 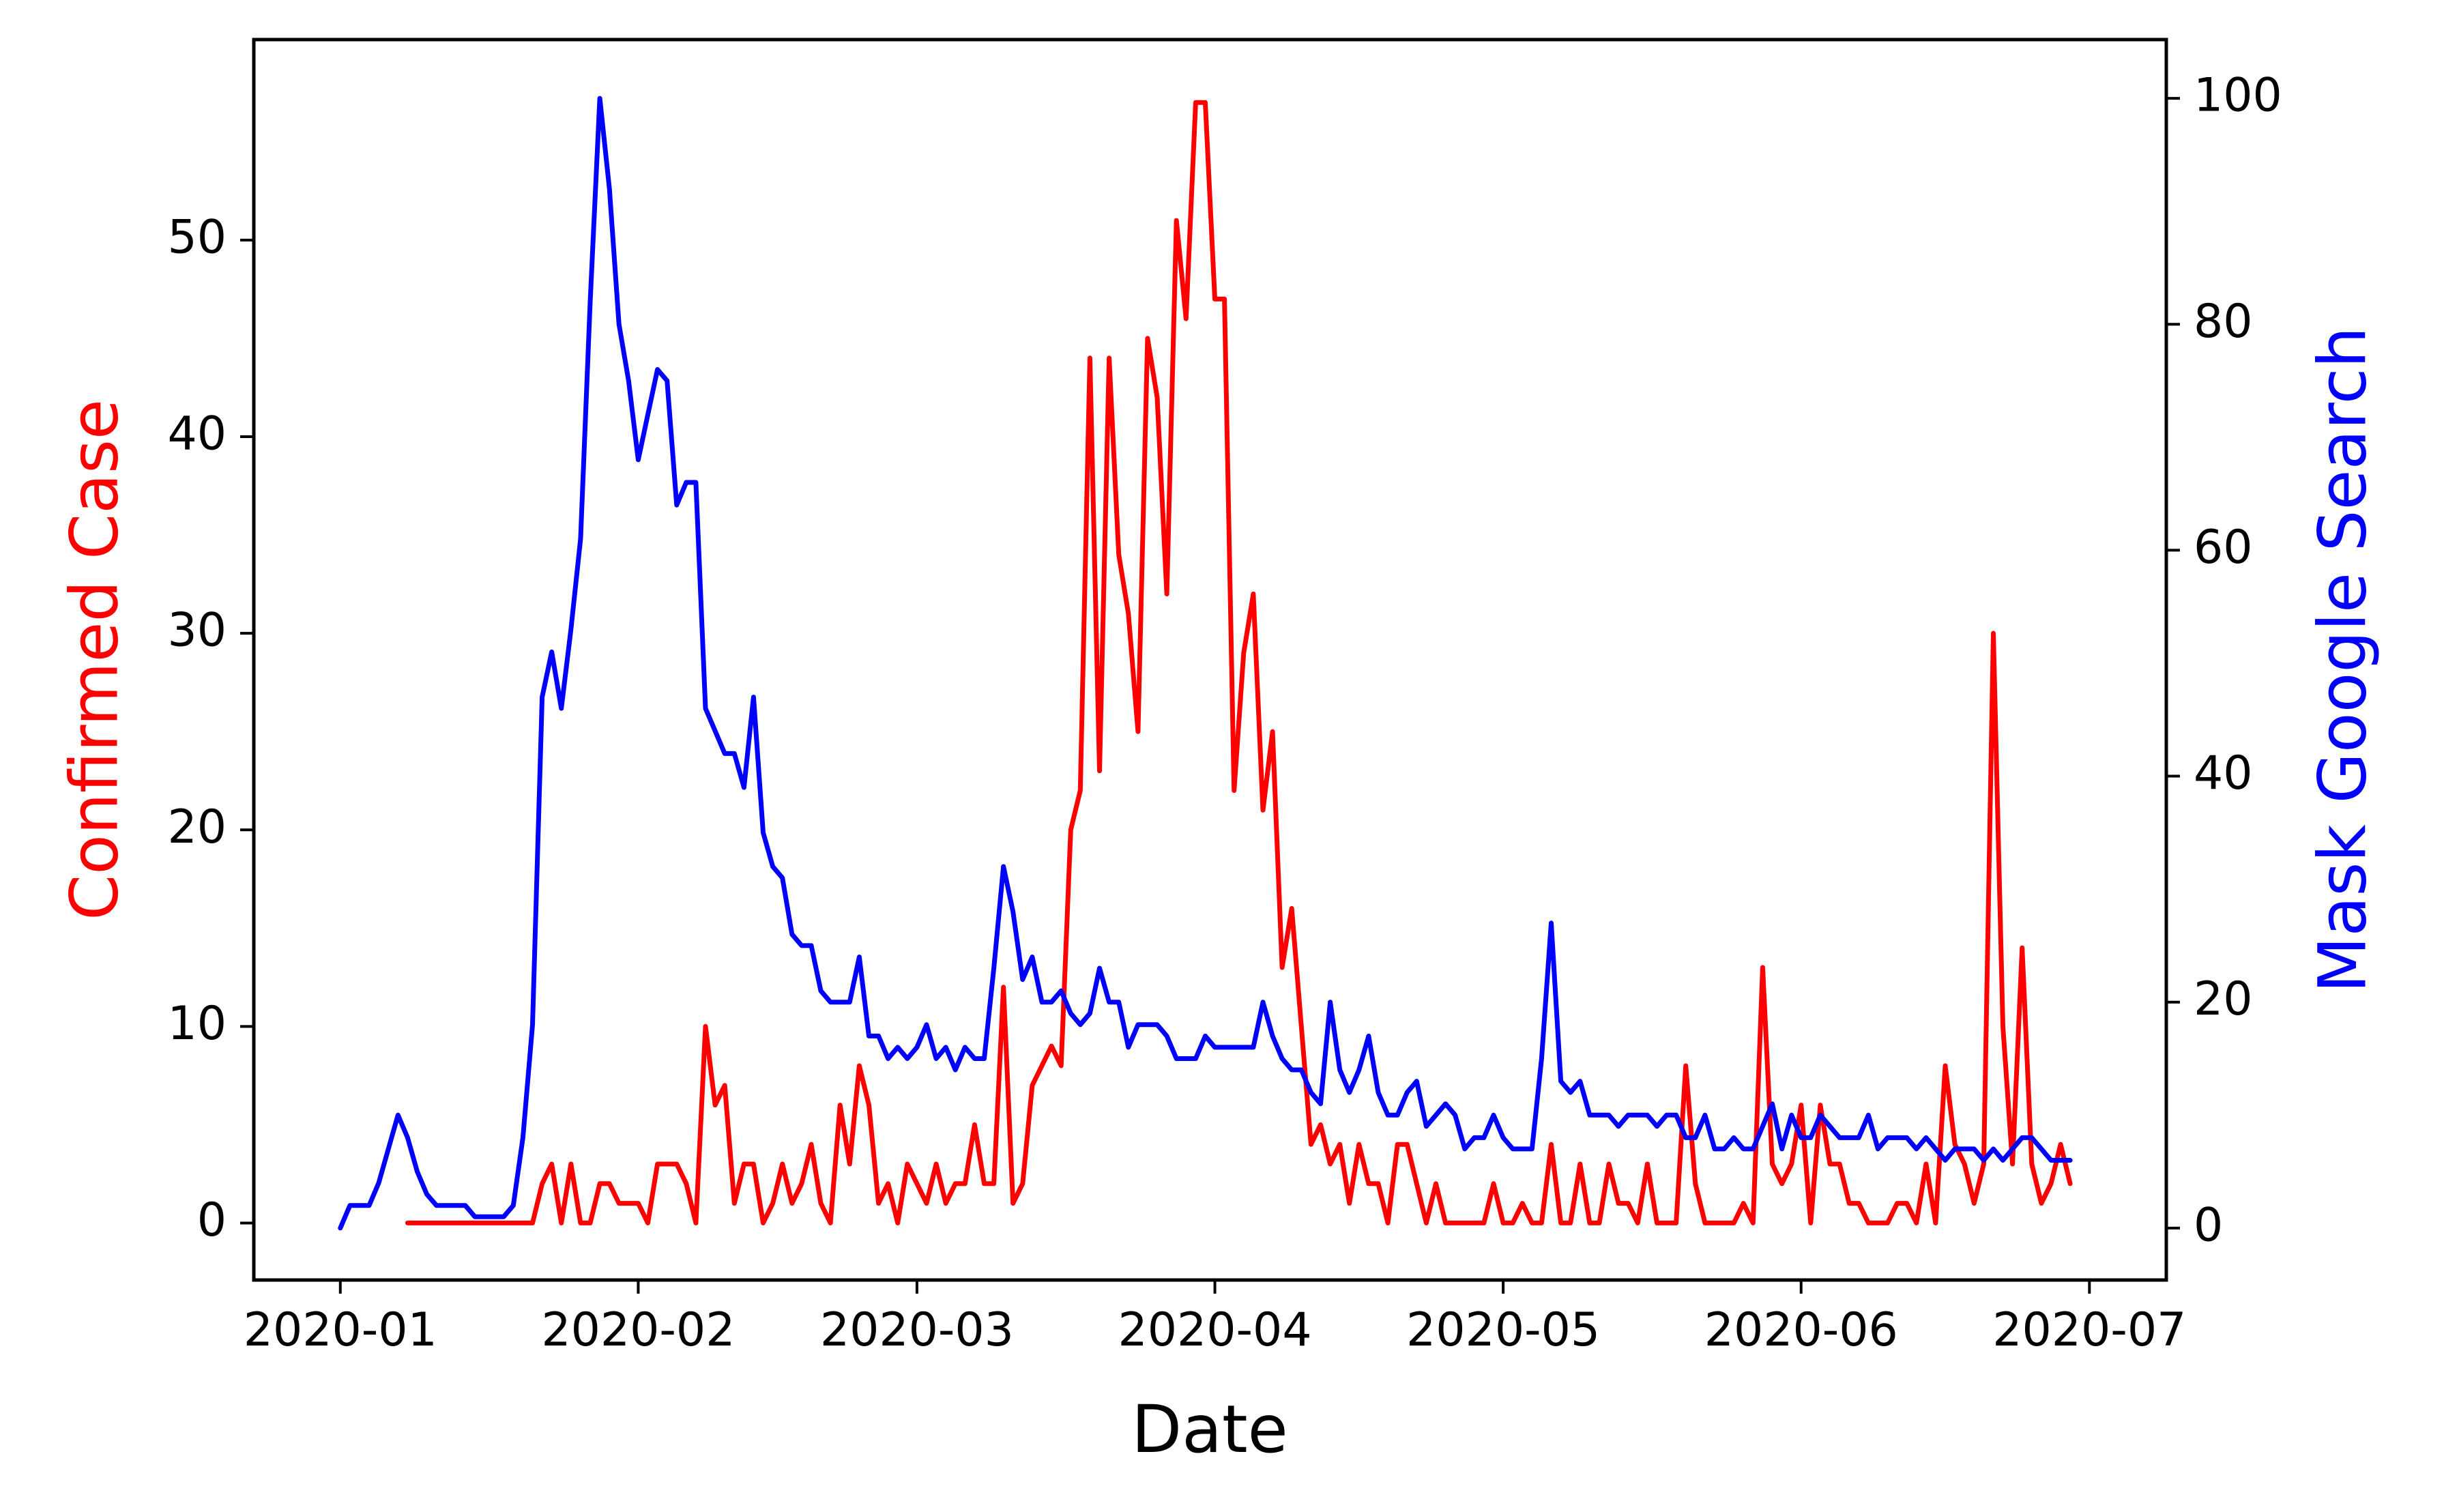 I want to click on x-tick-label: 2020-05, so click(x=1503, y=1330).